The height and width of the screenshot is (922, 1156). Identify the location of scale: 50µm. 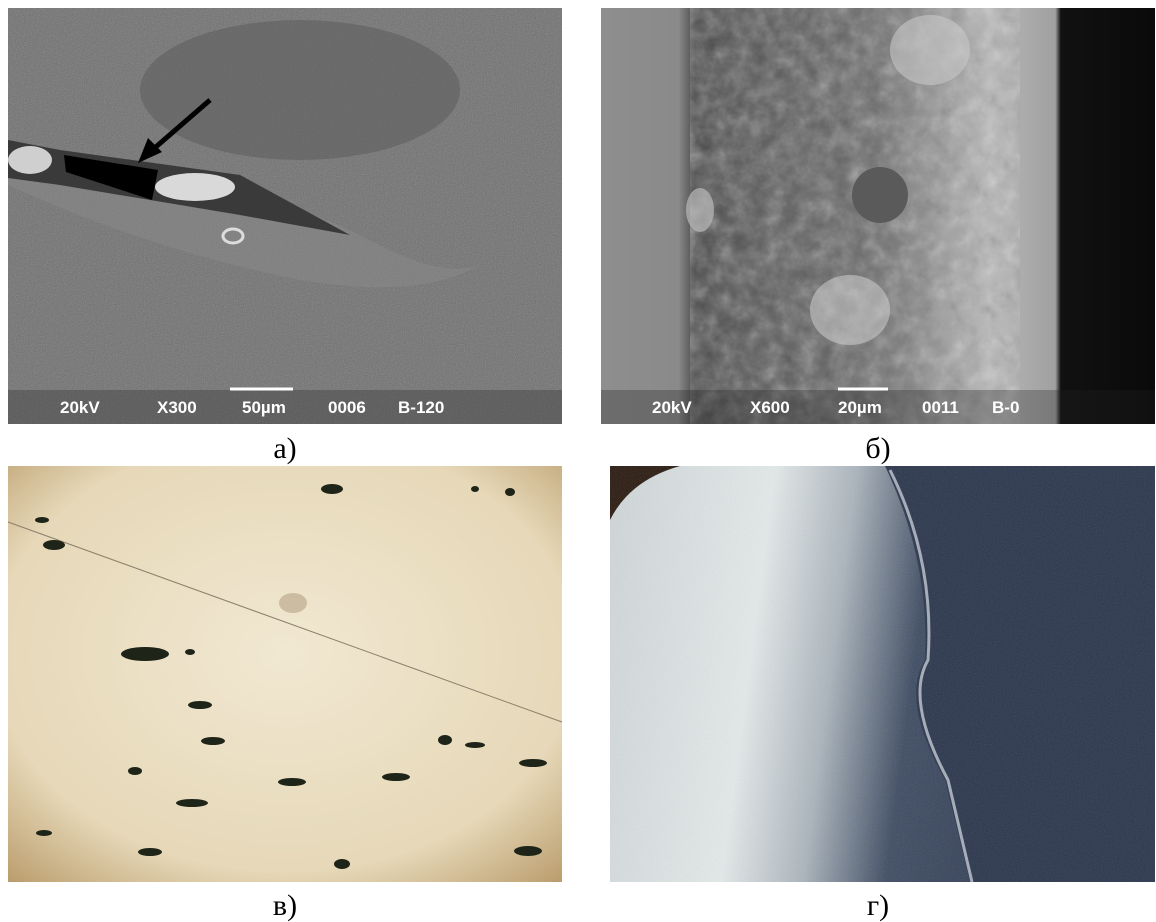
(264, 407).